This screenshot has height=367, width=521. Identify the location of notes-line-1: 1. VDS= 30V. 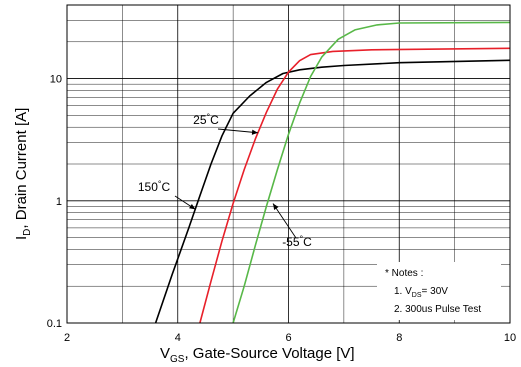
(421, 292).